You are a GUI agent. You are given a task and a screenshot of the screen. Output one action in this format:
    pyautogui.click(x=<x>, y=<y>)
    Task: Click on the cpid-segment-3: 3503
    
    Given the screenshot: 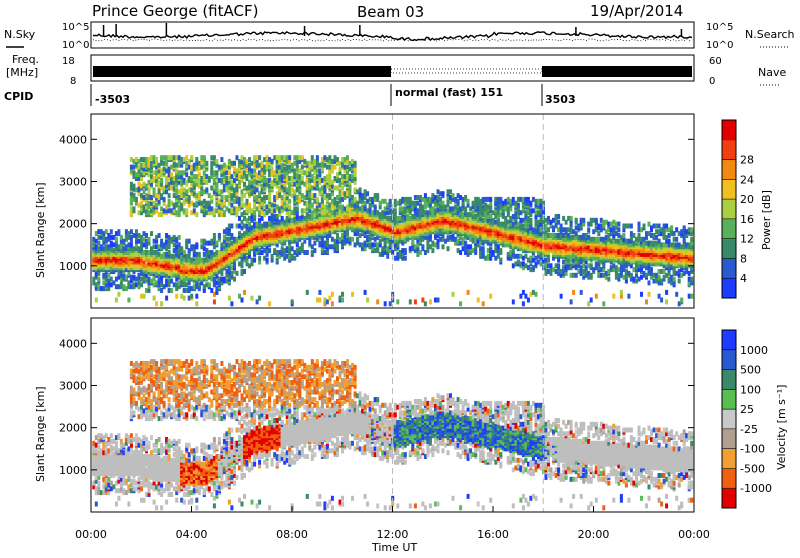 What is the action you would take?
    pyautogui.click(x=560, y=99)
    